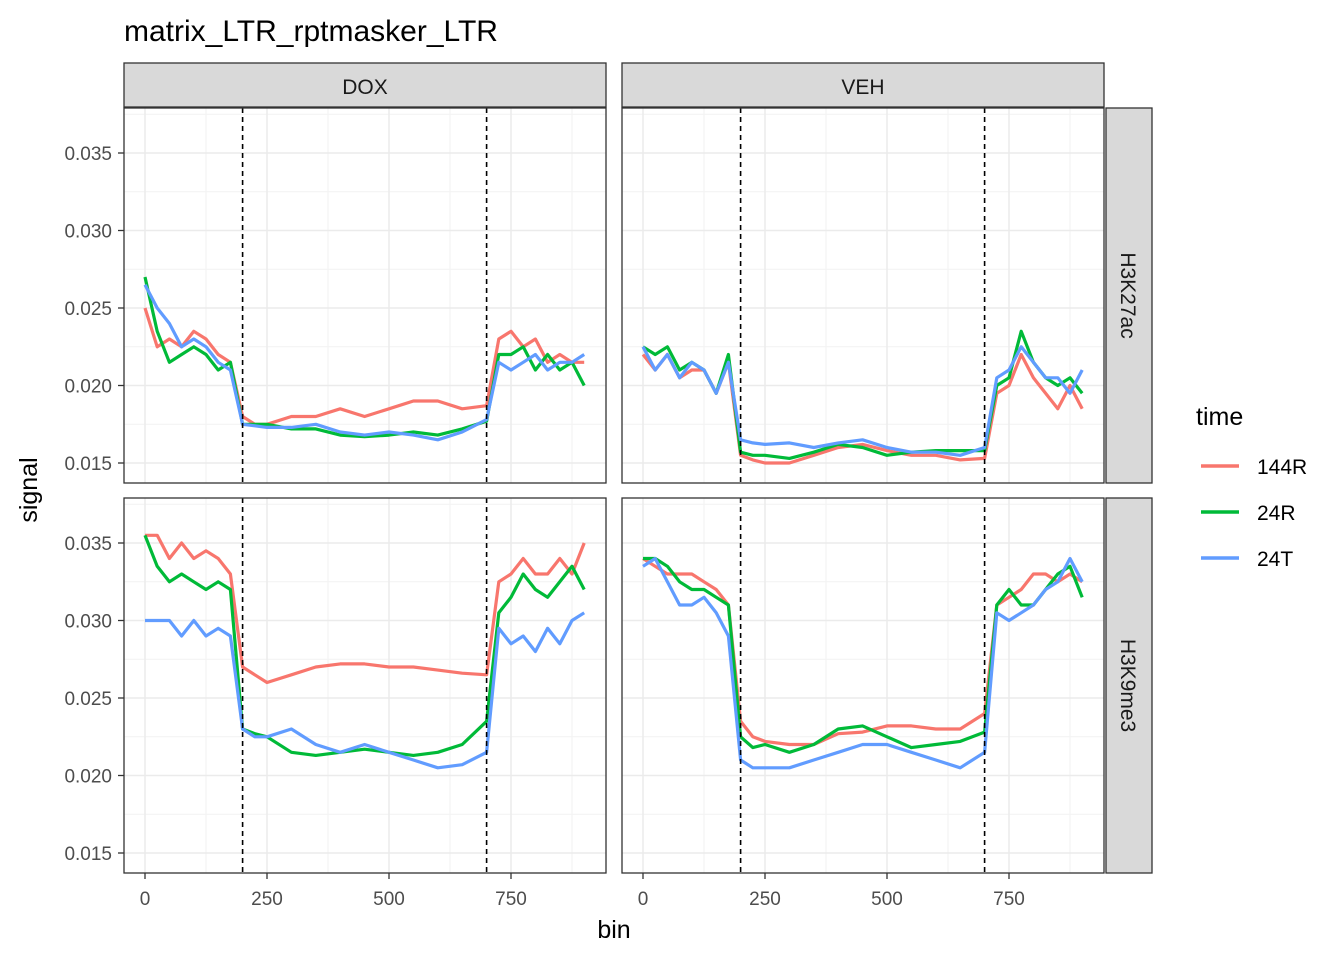 Image resolution: width=1344 pixels, height=960 pixels. What do you see at coordinates (365, 87) in the screenshot?
I see `facet-strip-label: DOX` at bounding box center [365, 87].